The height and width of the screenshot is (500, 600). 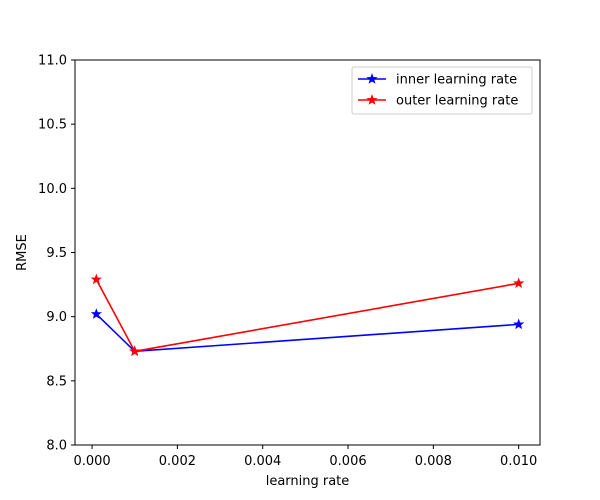 I want to click on legend-entry-label: inner learning rate, so click(x=456, y=80).